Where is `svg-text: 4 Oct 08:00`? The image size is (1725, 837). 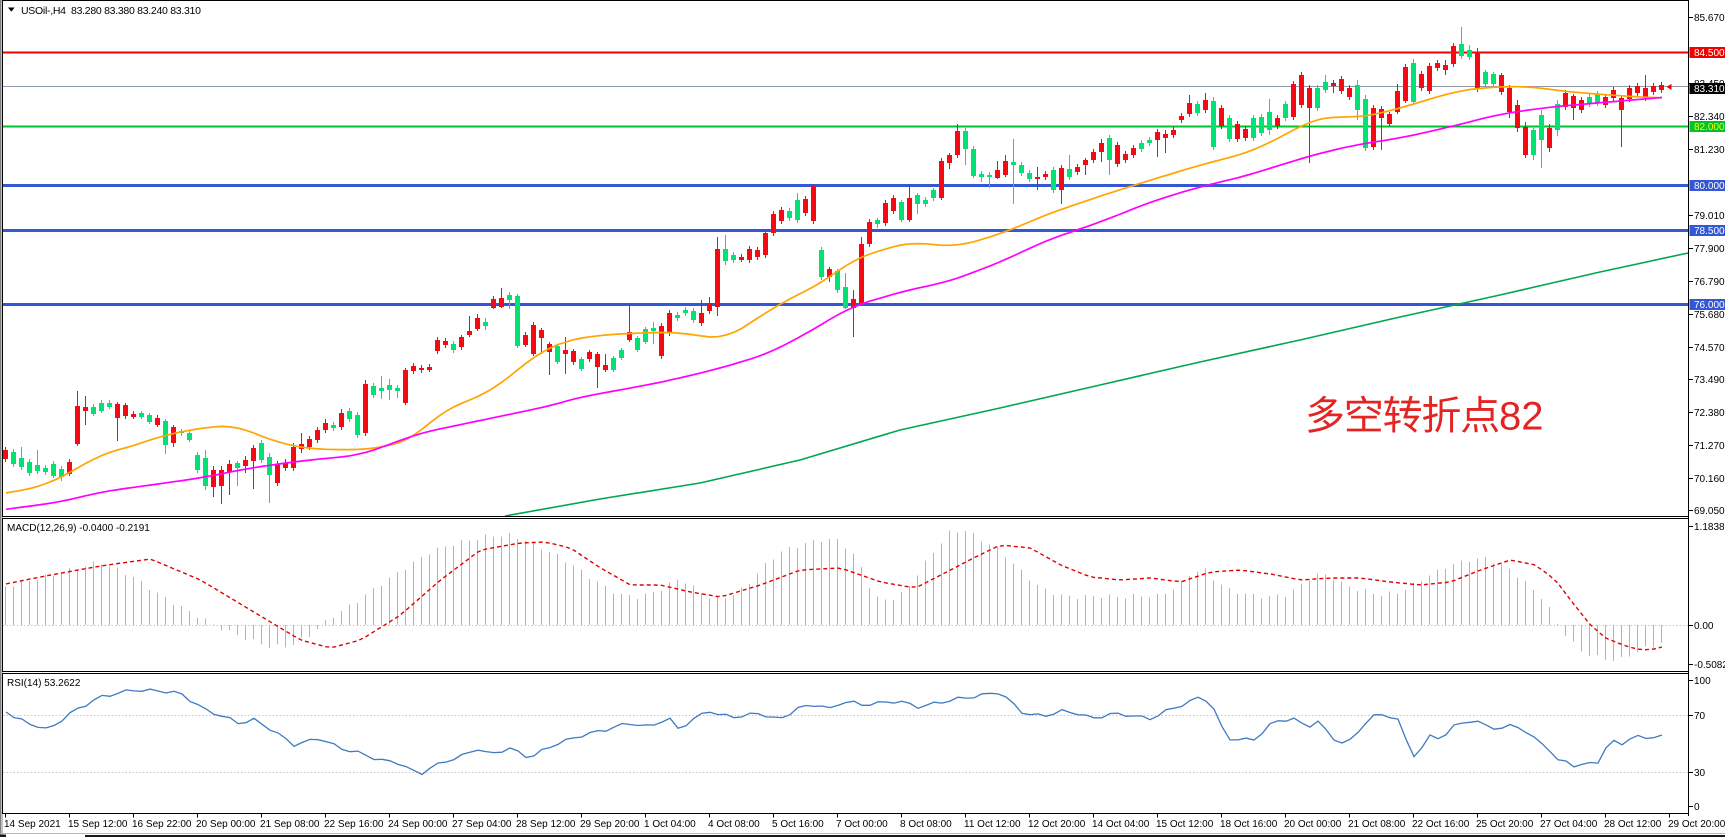
svg-text: 4 Oct 08:00 is located at coordinates (734, 824).